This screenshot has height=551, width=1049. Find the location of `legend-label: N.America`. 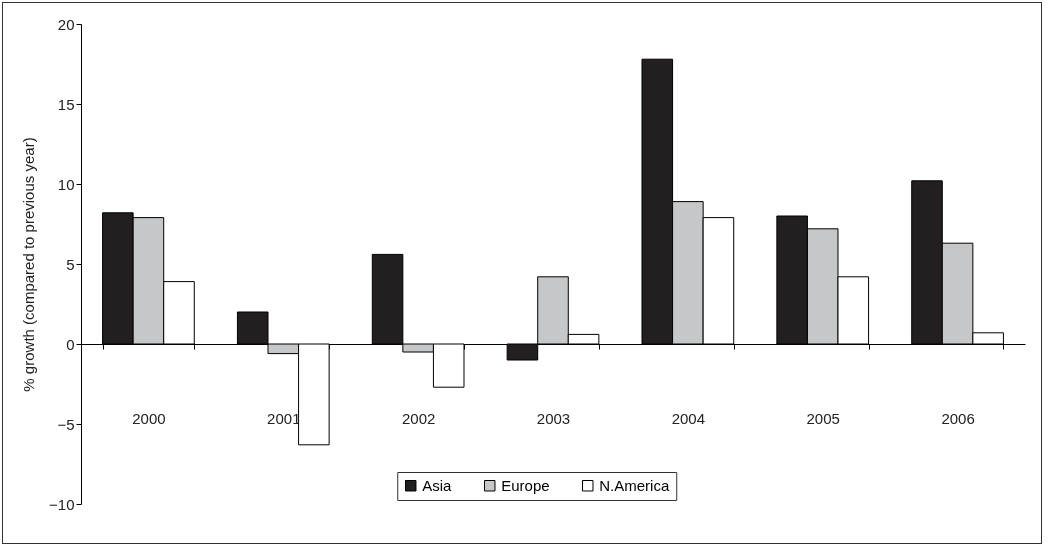

legend-label: N.America is located at coordinates (634, 485).